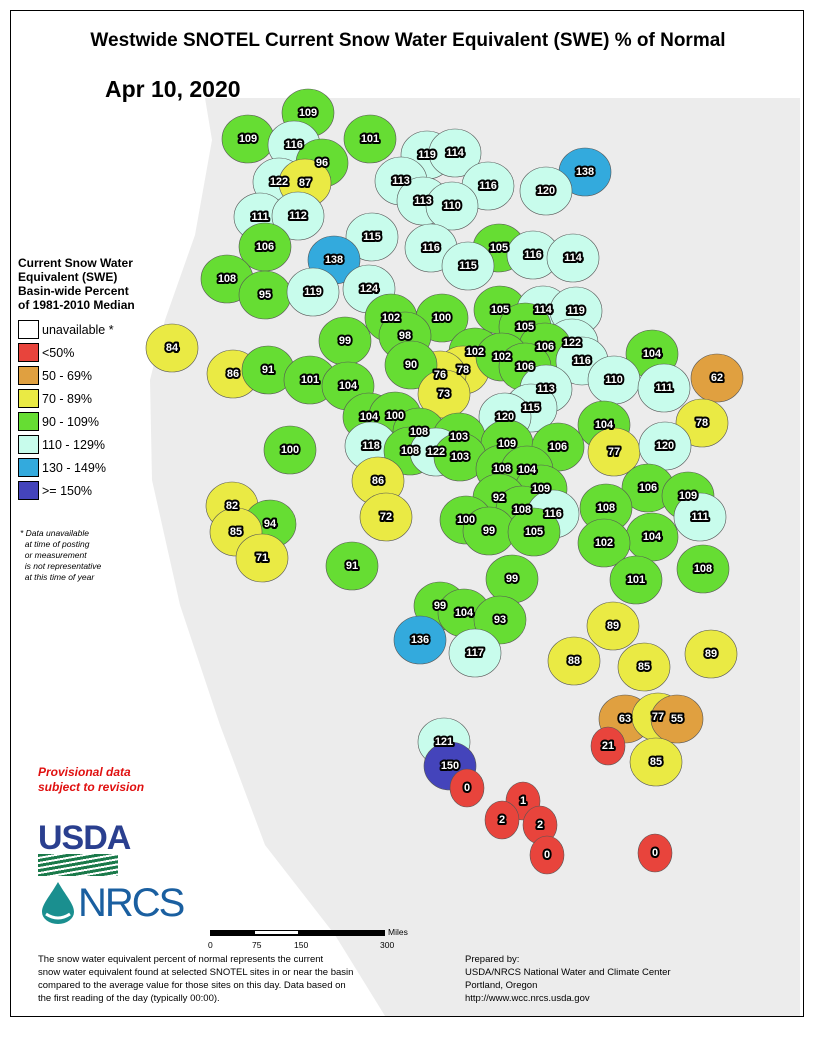 The image size is (816, 1056). Describe the element at coordinates (369, 289) in the screenshot. I see `basin-percent-label: 124` at that location.